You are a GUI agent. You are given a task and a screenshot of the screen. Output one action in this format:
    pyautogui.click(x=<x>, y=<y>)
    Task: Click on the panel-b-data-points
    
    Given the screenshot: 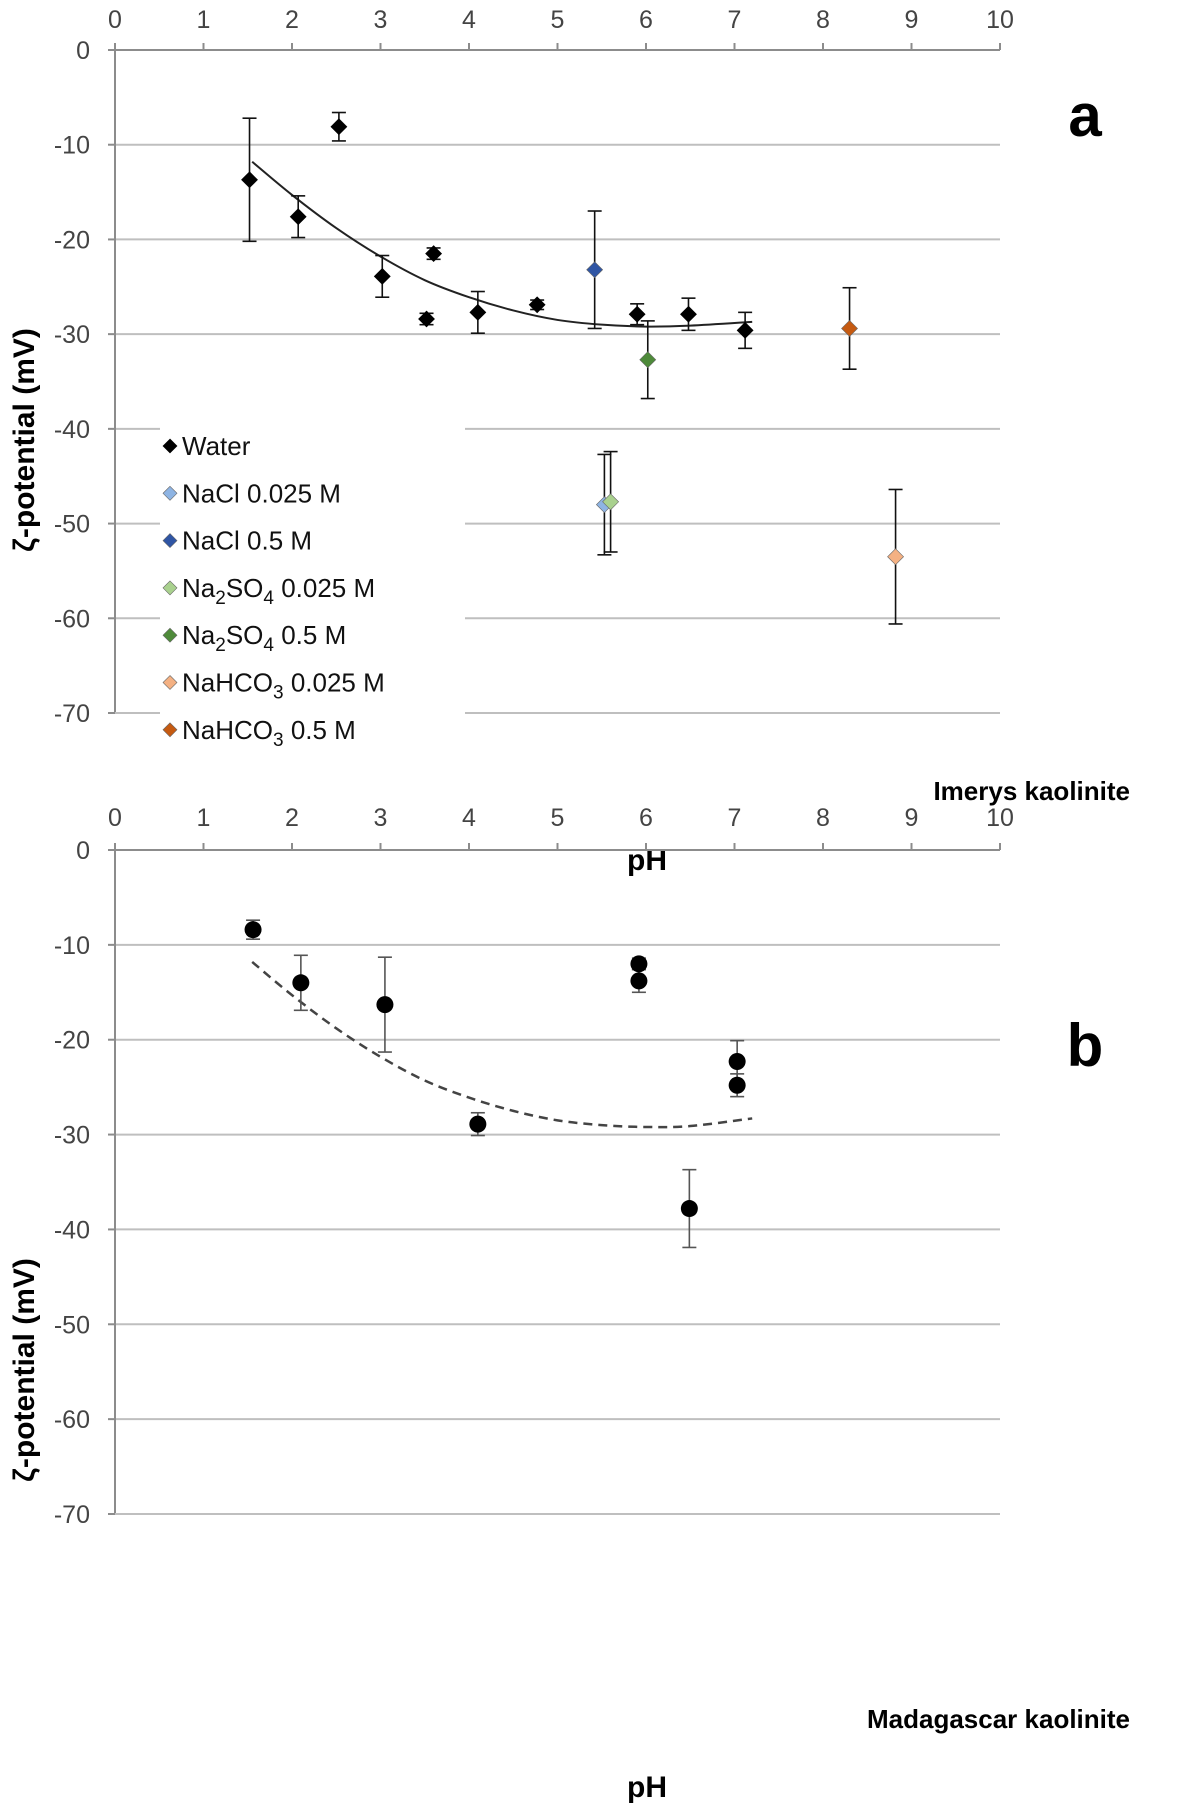 What is the action you would take?
    pyautogui.click(x=495, y=1069)
    